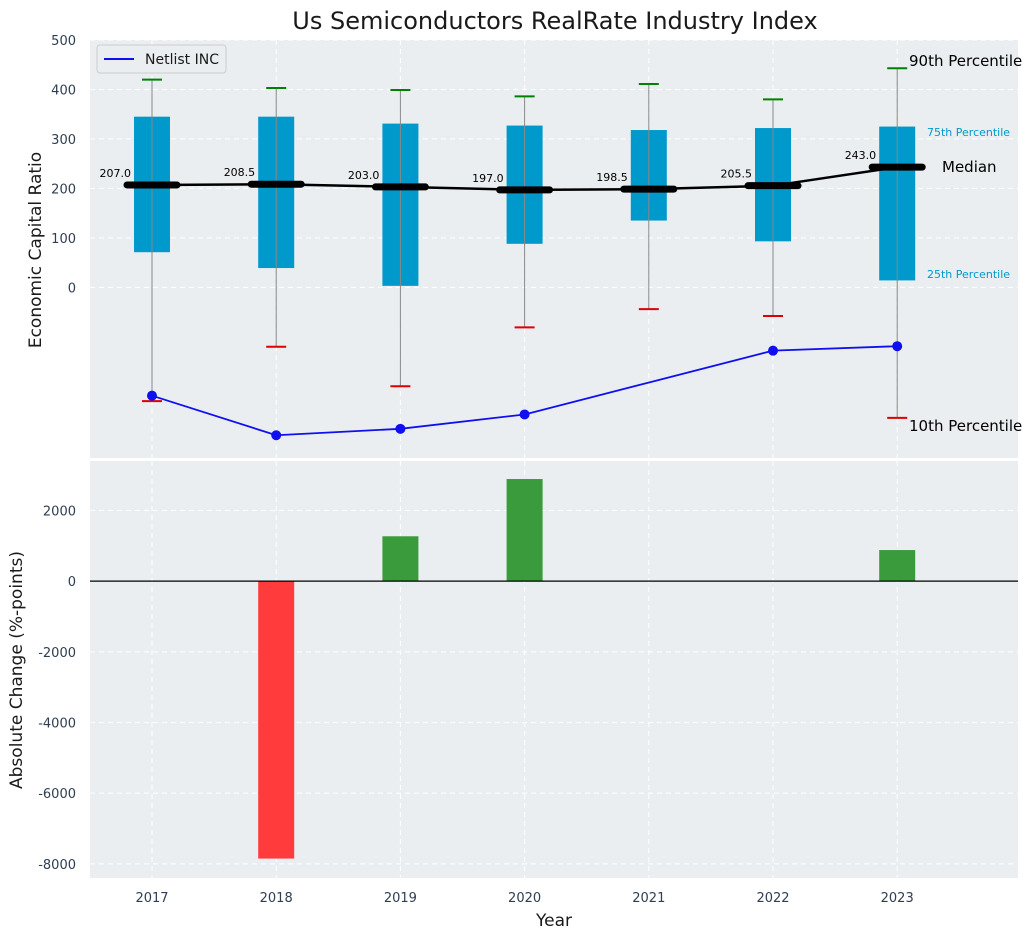  What do you see at coordinates (969, 167) in the screenshot?
I see `median-annotation: Median` at bounding box center [969, 167].